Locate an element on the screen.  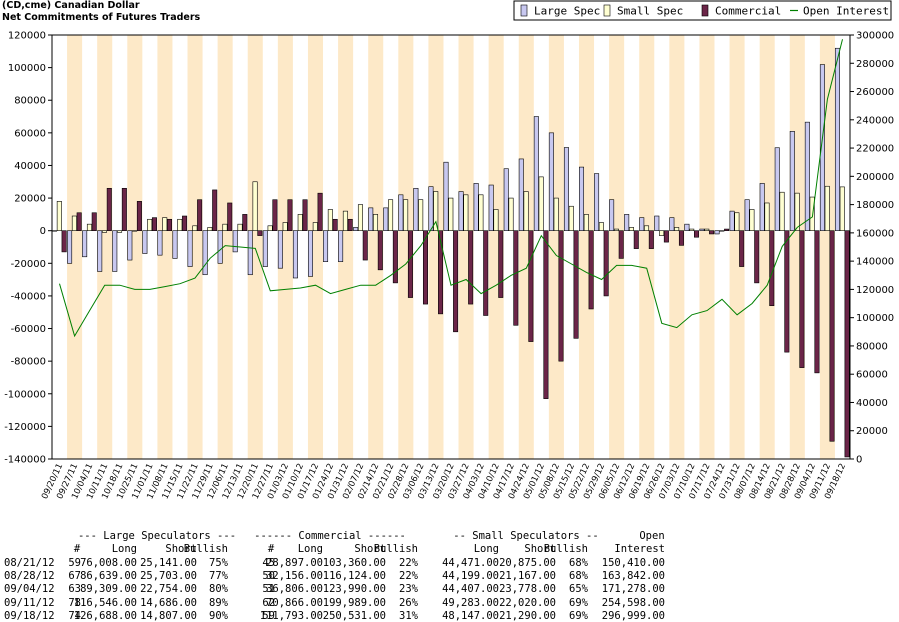
group-header: Open is located at coordinates (652, 536).